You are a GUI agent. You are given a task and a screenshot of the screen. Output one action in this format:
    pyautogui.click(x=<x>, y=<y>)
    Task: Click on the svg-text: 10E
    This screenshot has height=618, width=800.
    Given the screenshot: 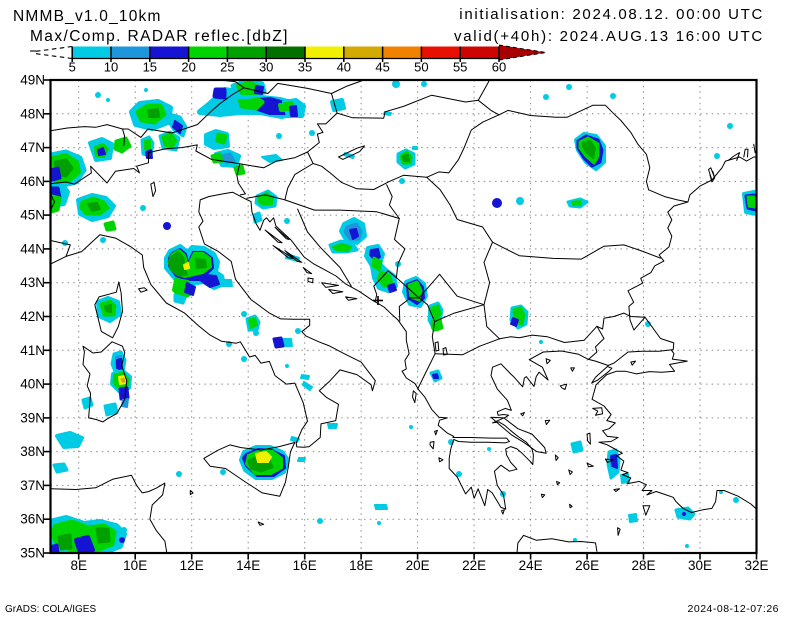 What is the action you would take?
    pyautogui.click(x=135, y=565)
    